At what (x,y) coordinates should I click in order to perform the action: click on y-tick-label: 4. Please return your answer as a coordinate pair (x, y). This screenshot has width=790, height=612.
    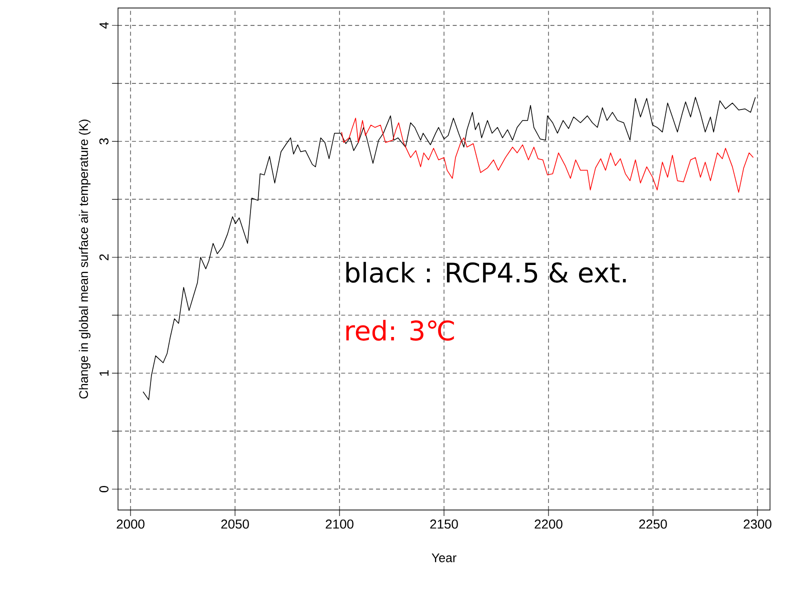
    Looking at the image, I should click on (104, 25).